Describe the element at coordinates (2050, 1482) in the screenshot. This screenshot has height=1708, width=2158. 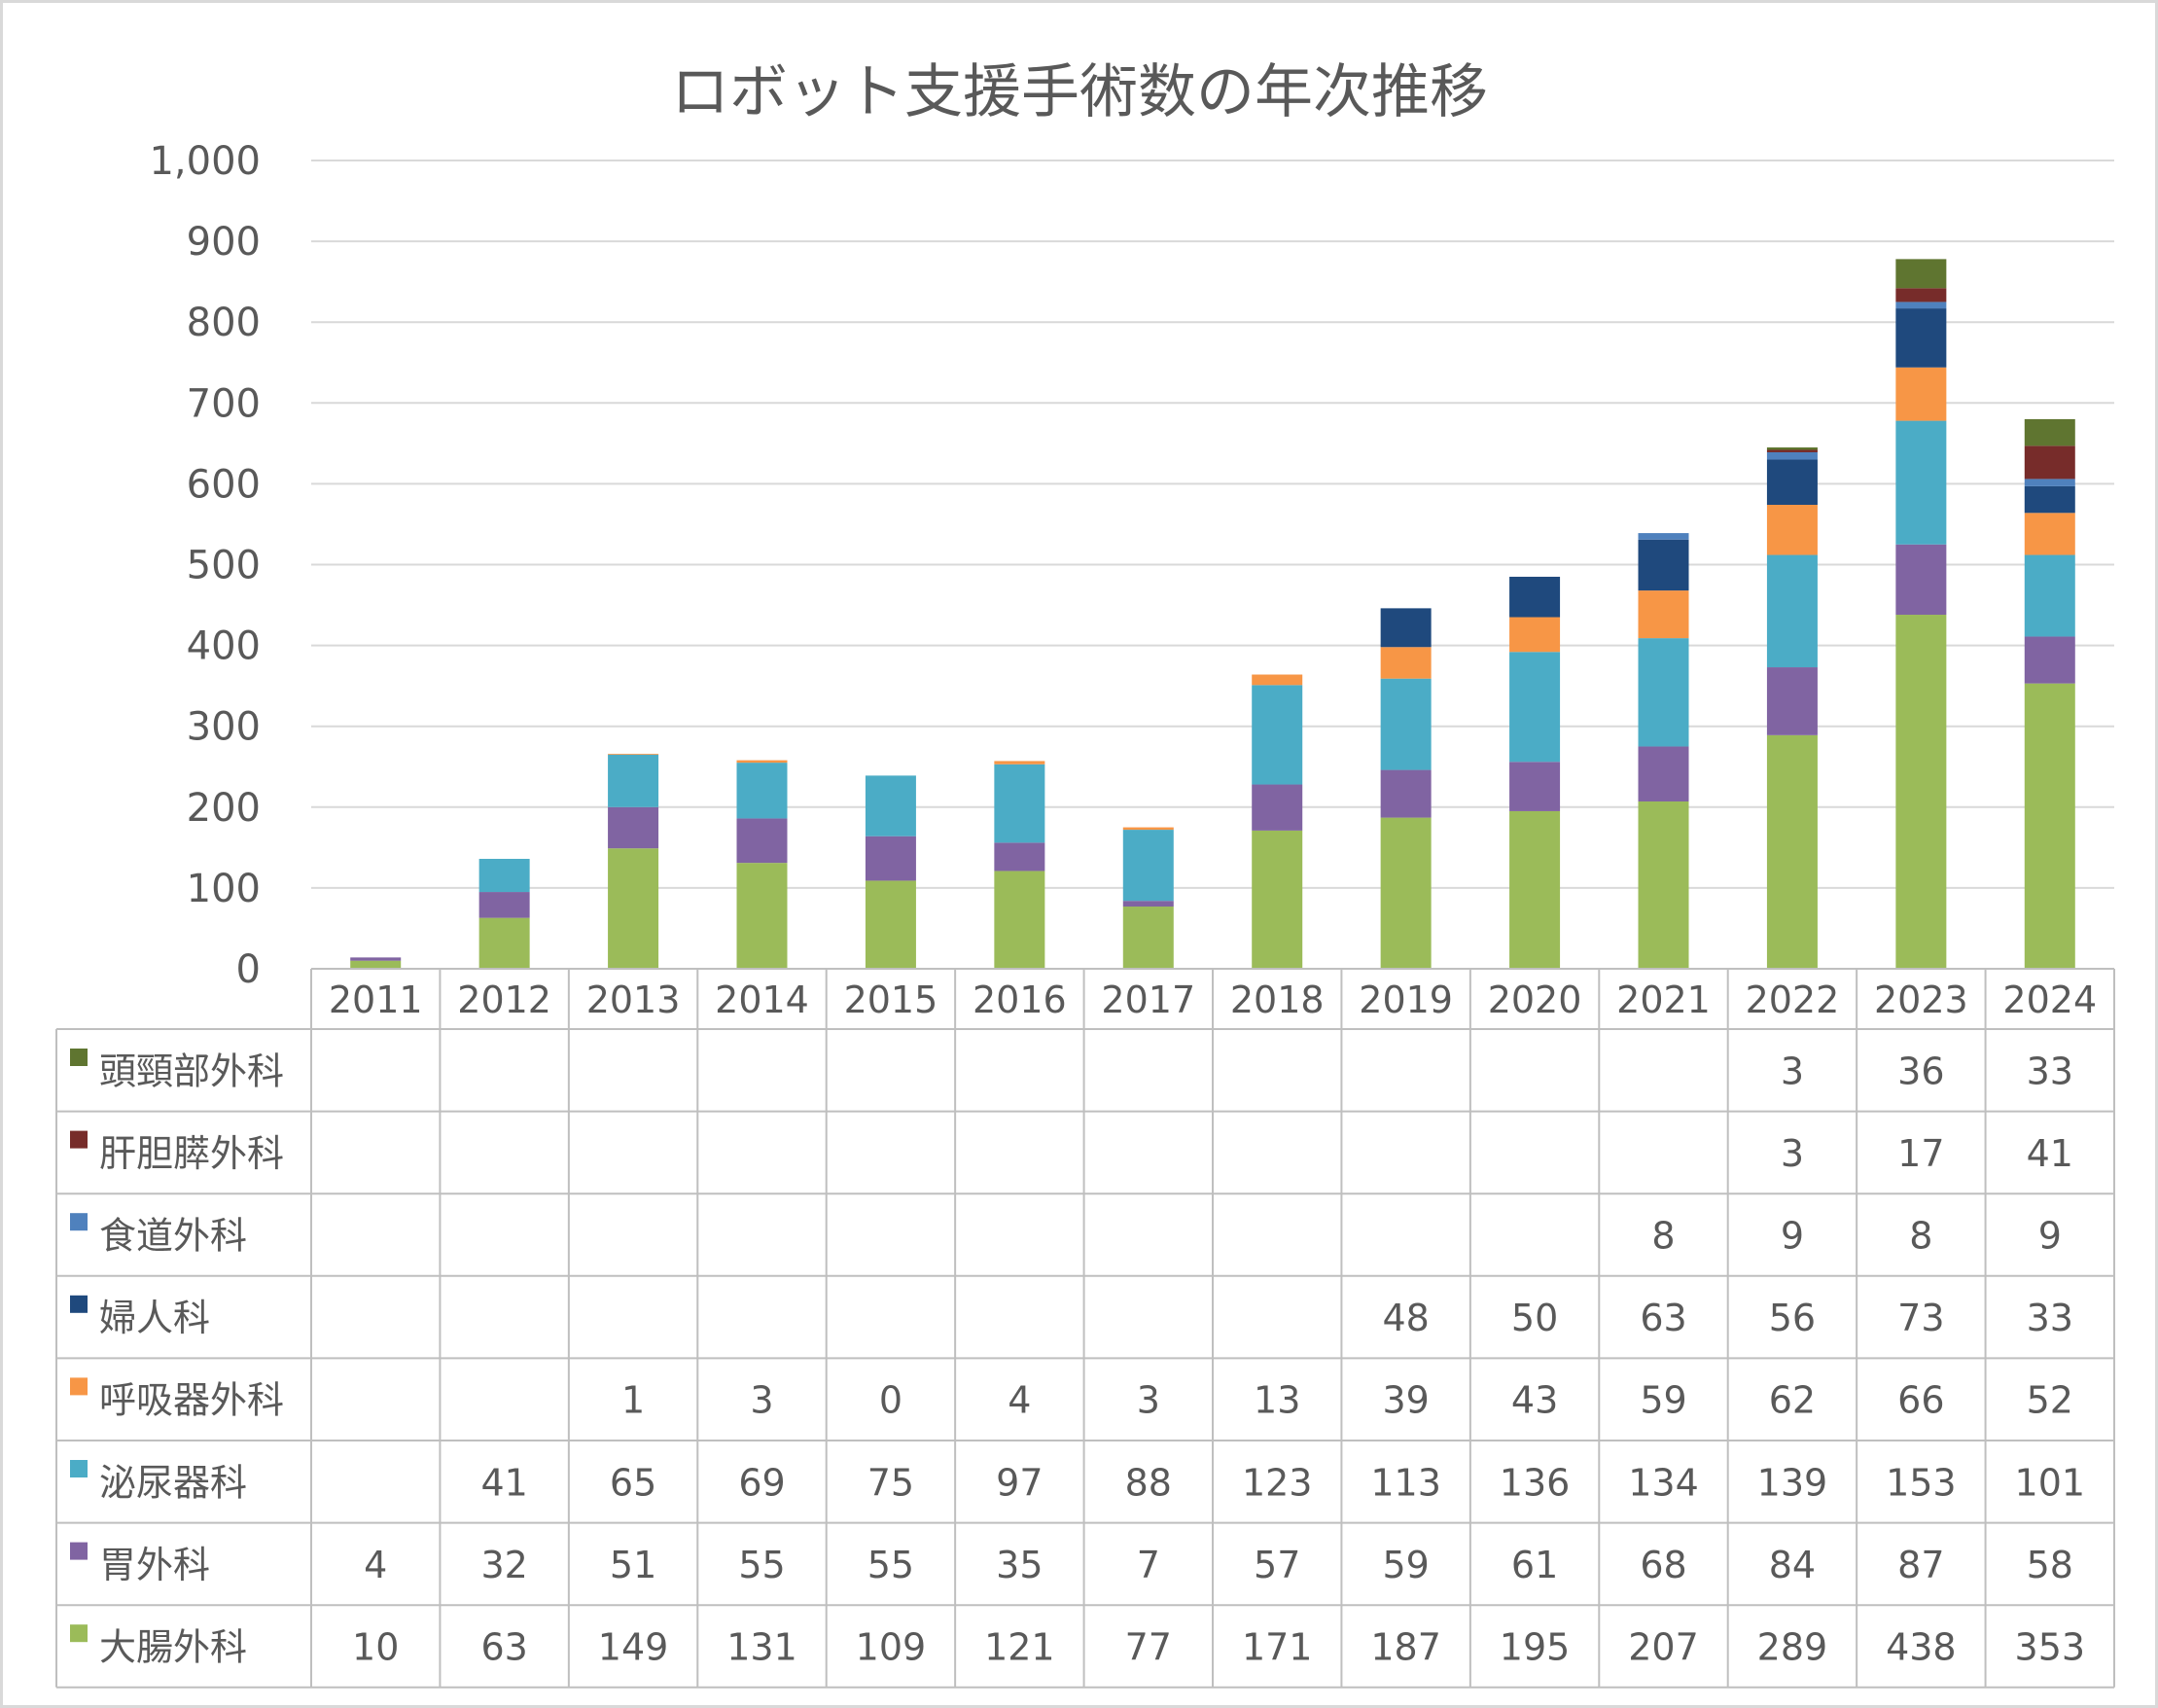
I see `data-label: 101` at that location.